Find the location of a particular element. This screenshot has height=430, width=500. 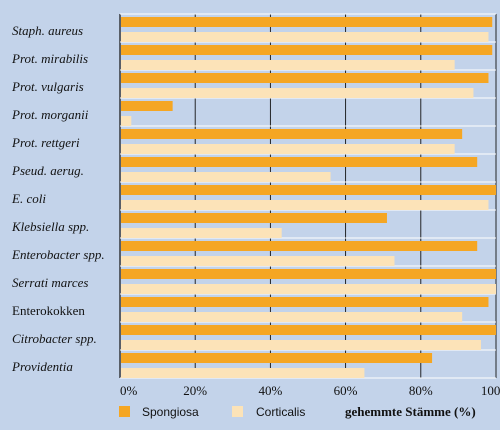

category-label: Serrati marces is located at coordinates (50, 282).